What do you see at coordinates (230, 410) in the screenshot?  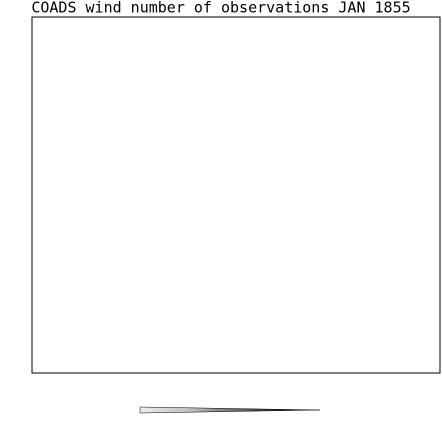 I see `colorbar` at bounding box center [230, 410].